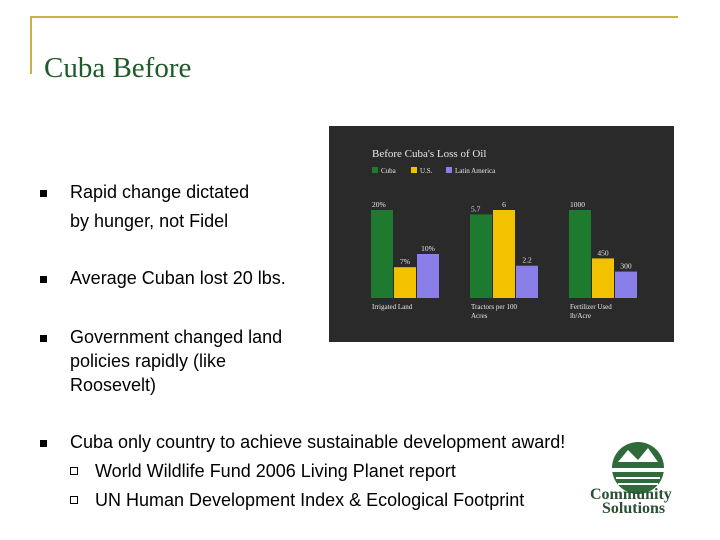  Describe the element at coordinates (638, 468) in the screenshot. I see `logo-emblem-icon` at that location.